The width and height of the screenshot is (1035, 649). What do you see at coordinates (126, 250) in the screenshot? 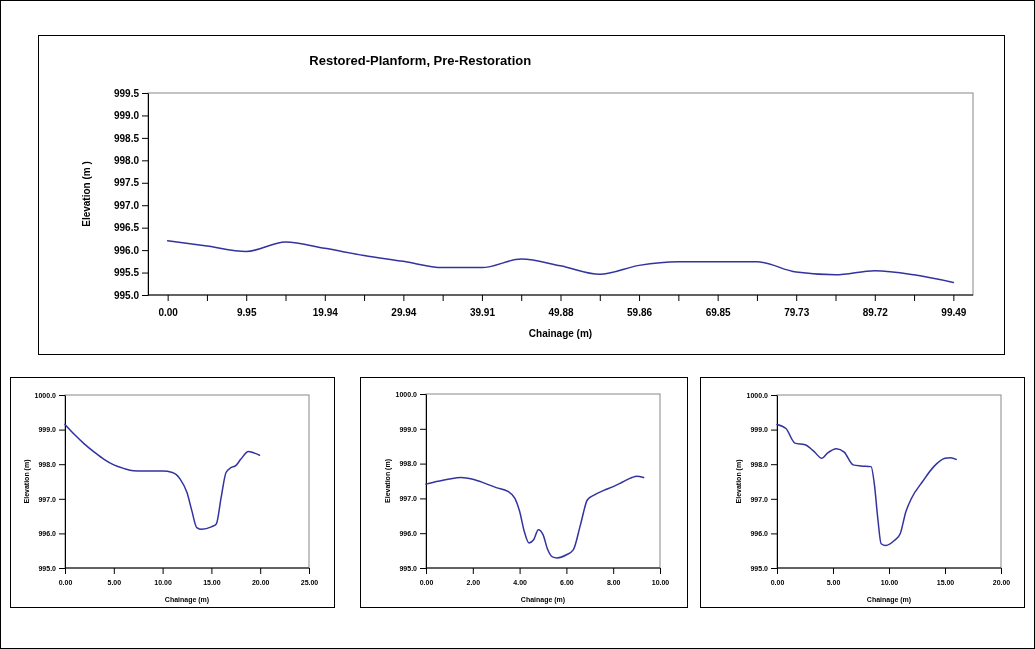
I see `y-tick-label: 996.0` at bounding box center [126, 250].